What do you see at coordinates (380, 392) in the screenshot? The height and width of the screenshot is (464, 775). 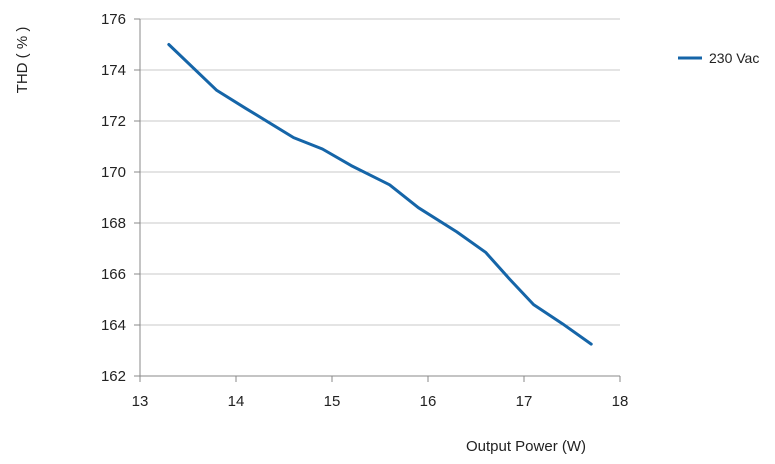 I see `x-axis: 13 14 15 16 17 18` at bounding box center [380, 392].